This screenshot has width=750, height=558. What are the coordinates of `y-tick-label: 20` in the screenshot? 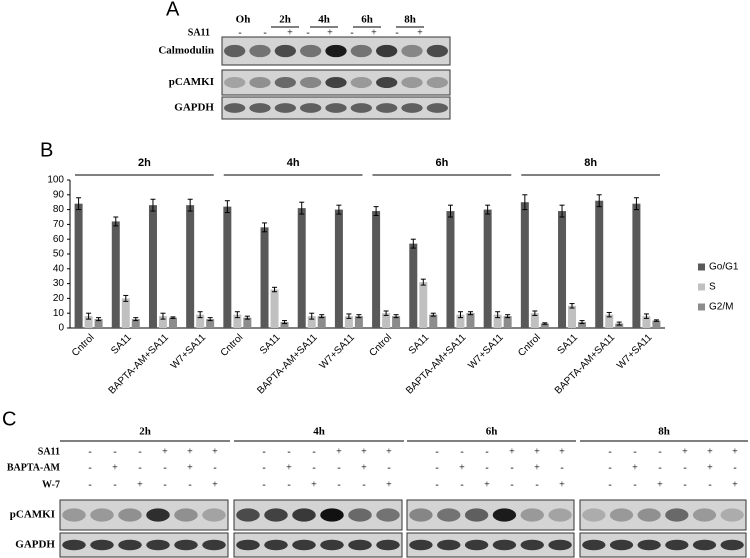 It's located at (59, 298).